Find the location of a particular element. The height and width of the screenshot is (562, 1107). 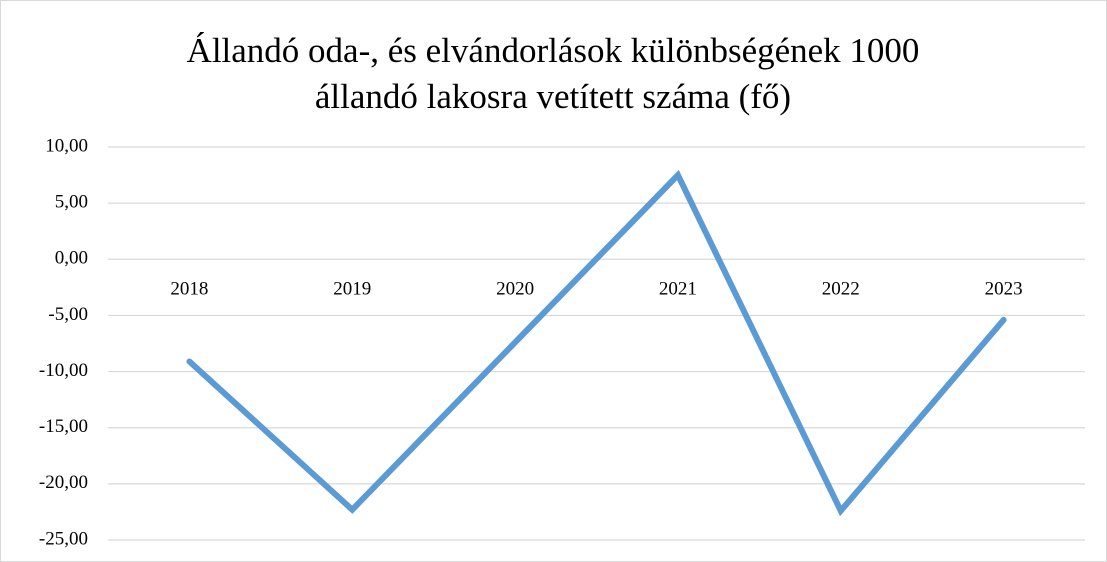

y-tick-label: -10,00 is located at coordinates (63, 370).